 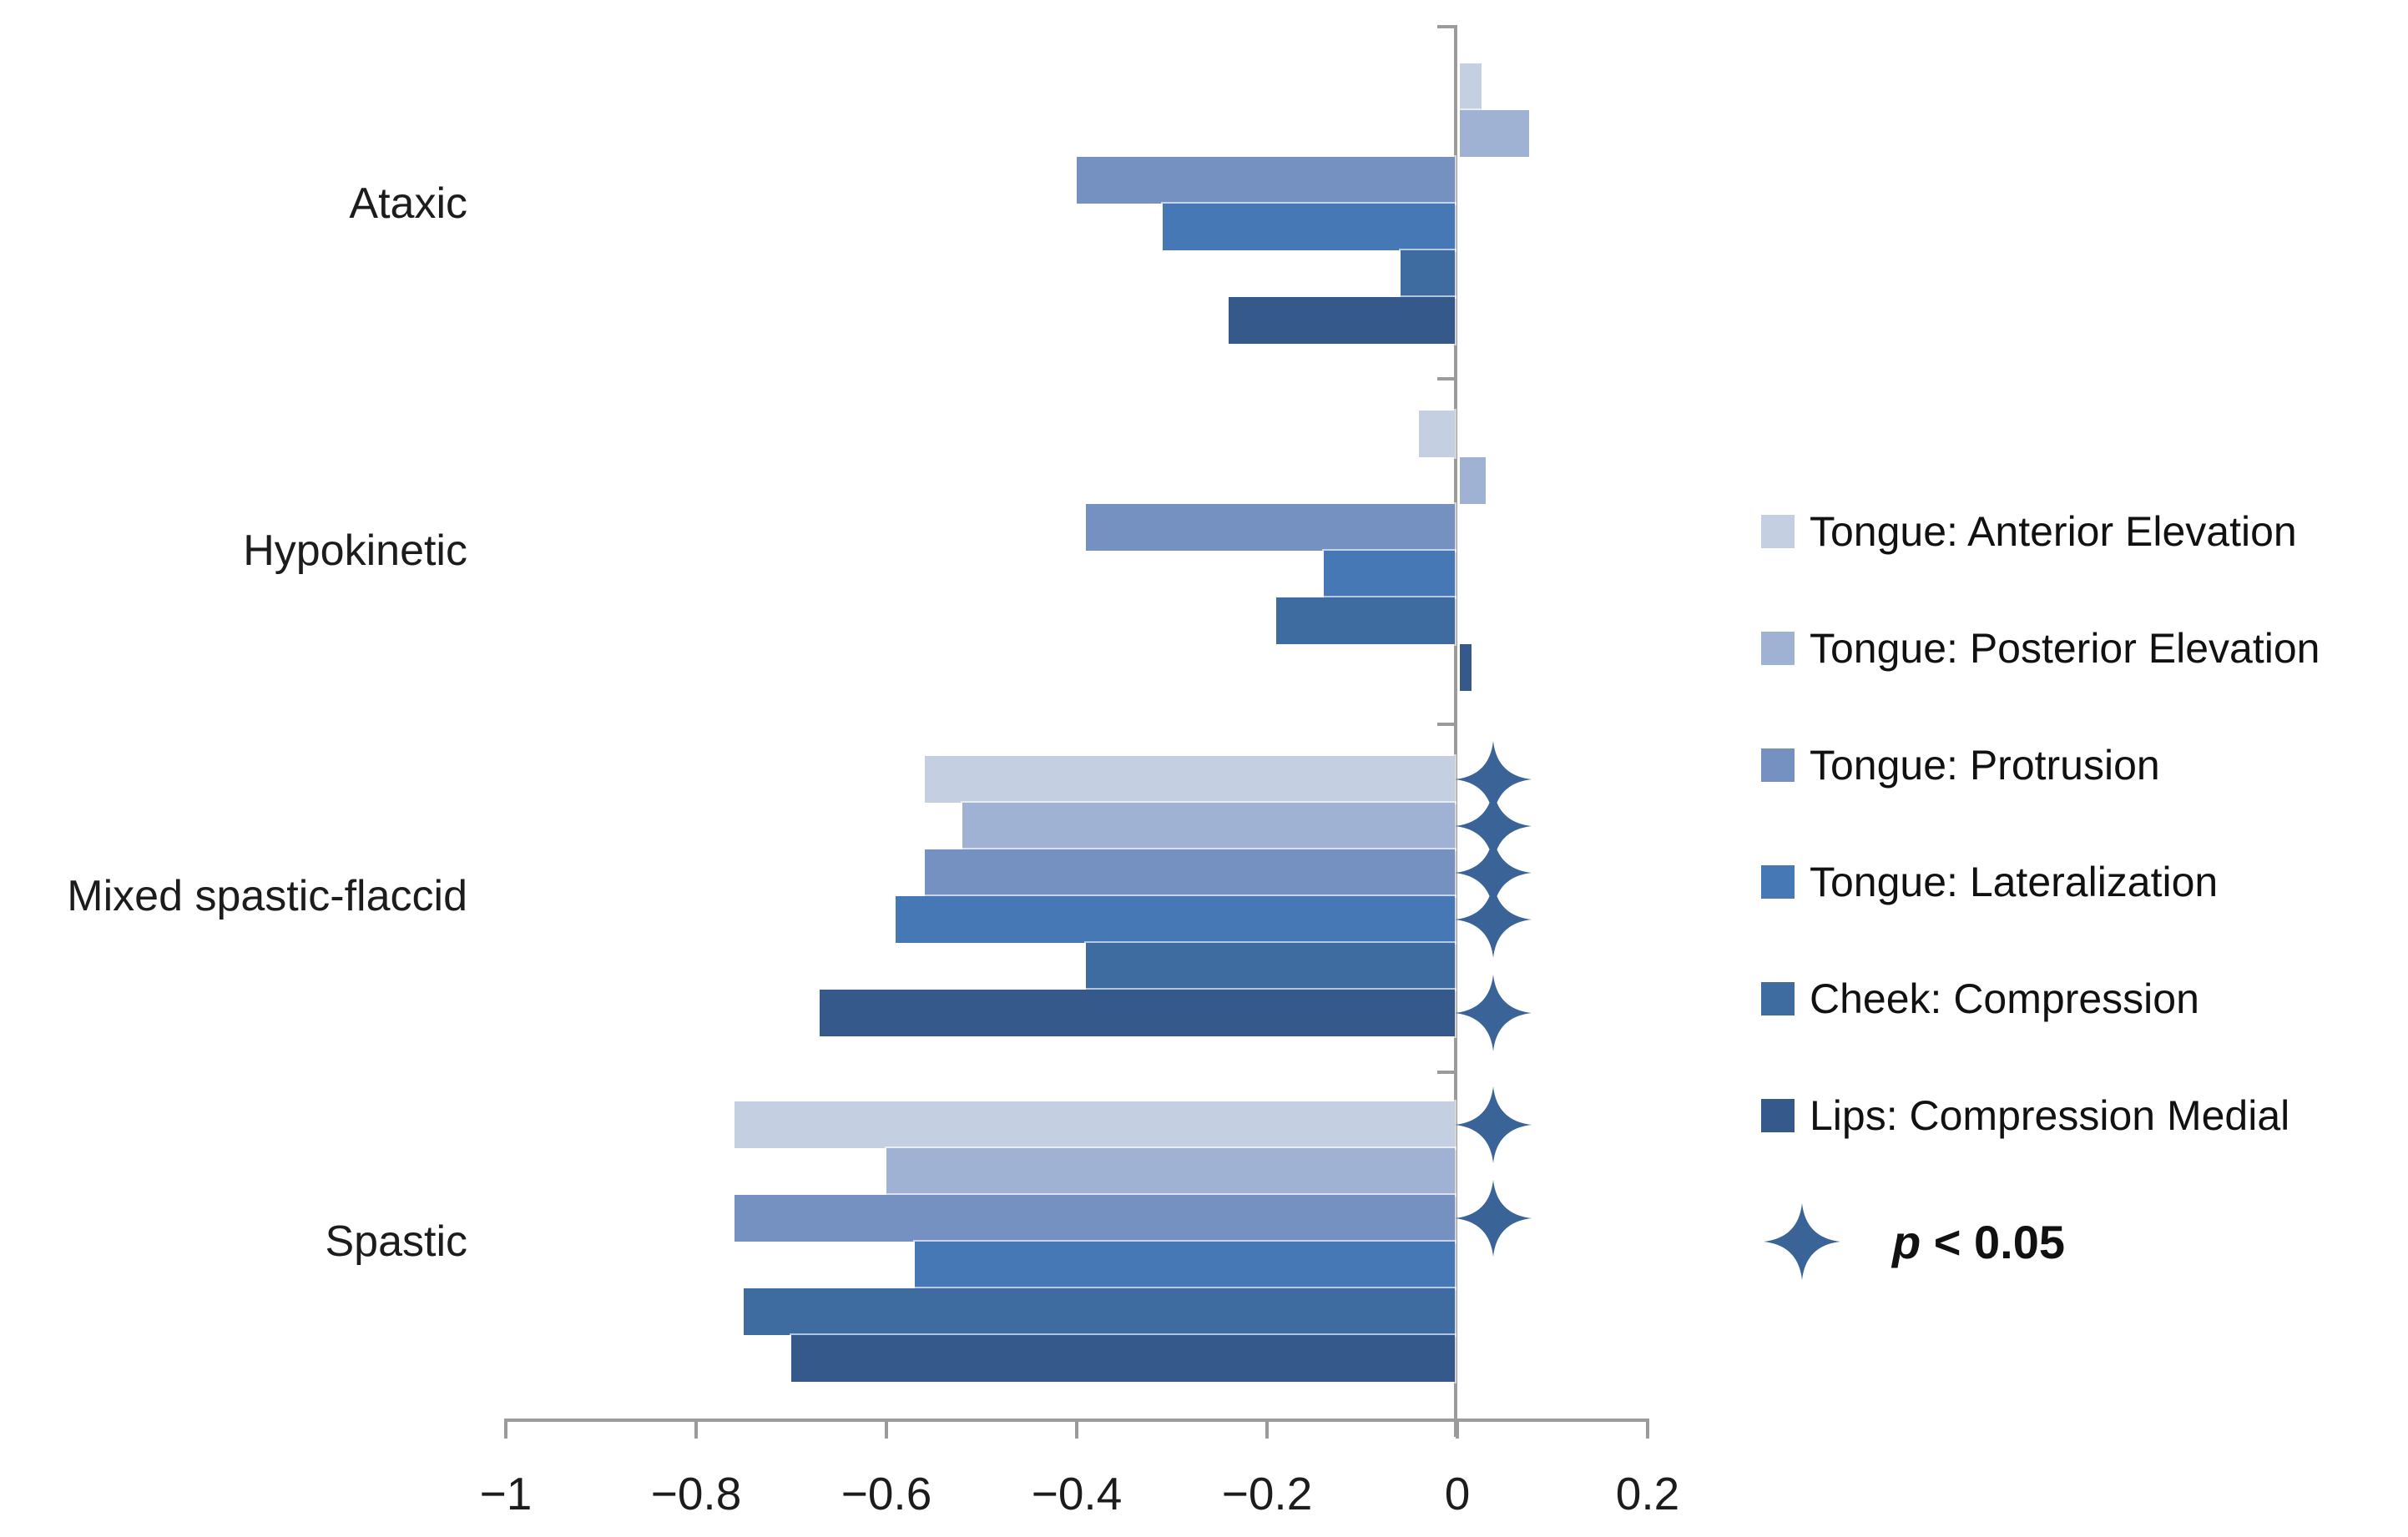 What do you see at coordinates (408, 203) in the screenshot?
I see `category-label-ataxic: Ataxic` at bounding box center [408, 203].